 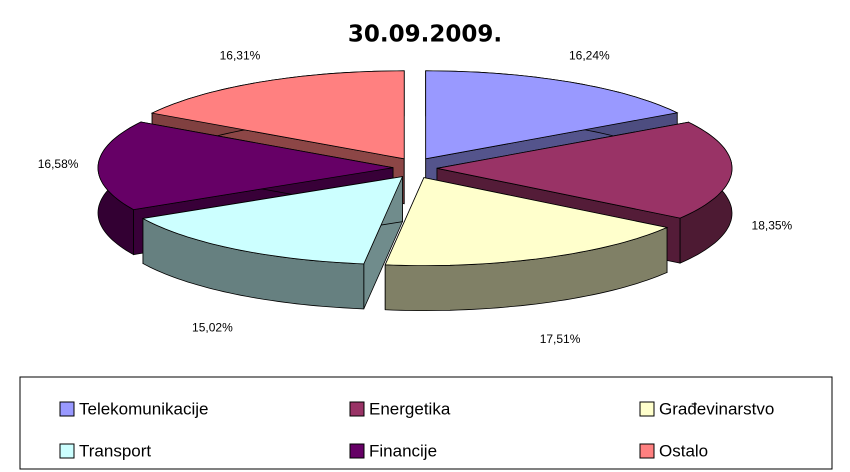 What do you see at coordinates (240, 56) in the screenshot?
I see `data-label: 16,31%` at bounding box center [240, 56].